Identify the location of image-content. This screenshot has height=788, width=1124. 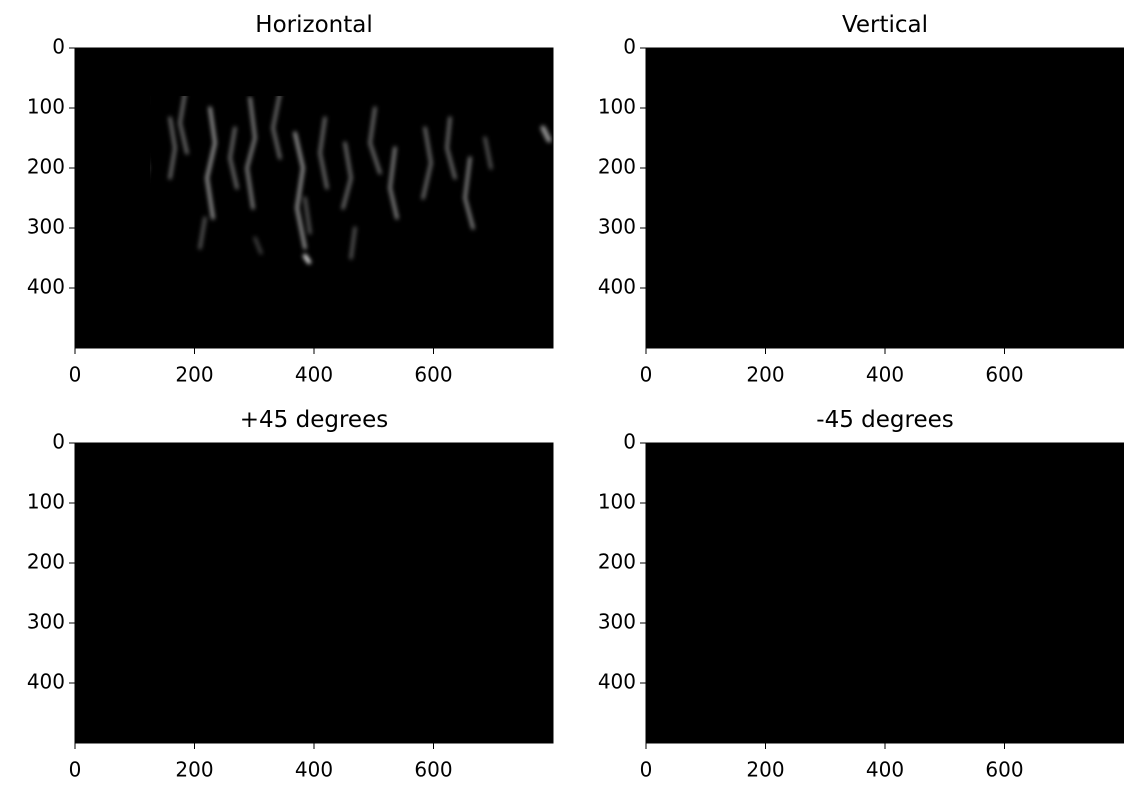
(360, 180).